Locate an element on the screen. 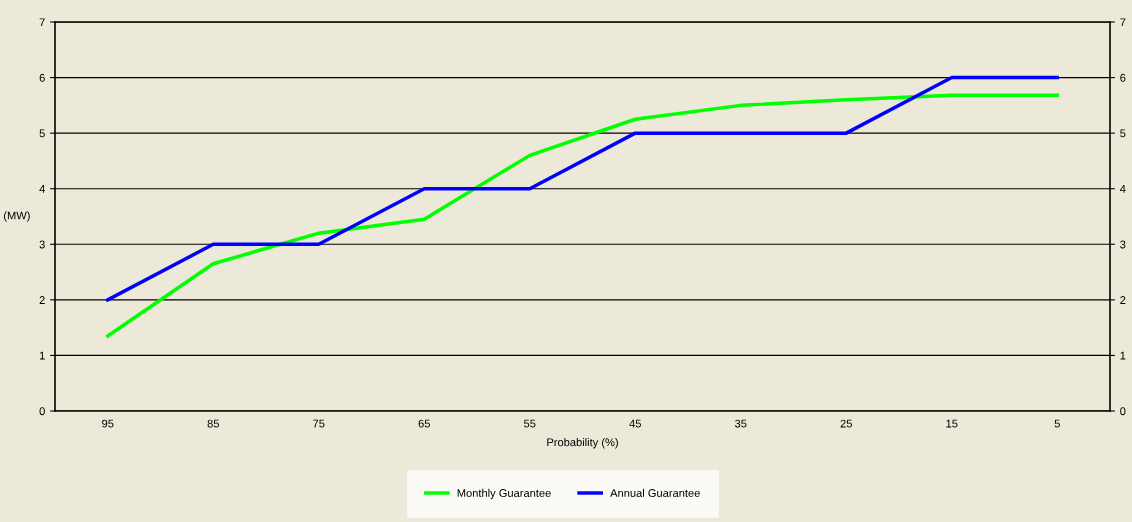 This screenshot has width=1132, height=522. x-tick-label: 85 is located at coordinates (213, 423).